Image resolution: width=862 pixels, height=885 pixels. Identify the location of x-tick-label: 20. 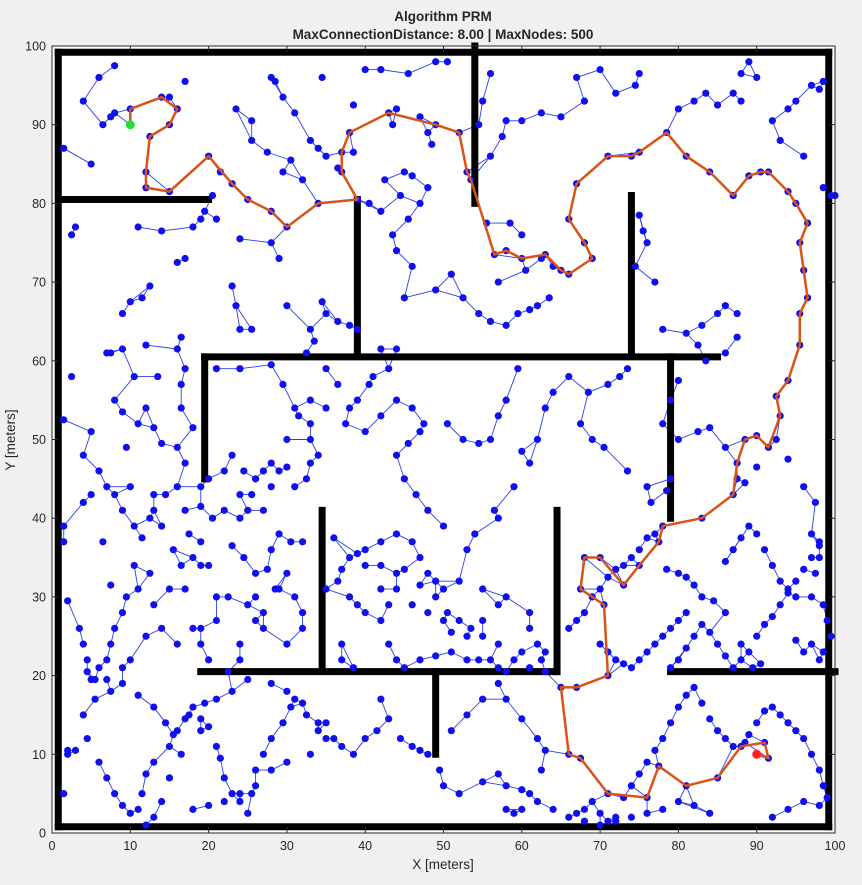
(209, 846).